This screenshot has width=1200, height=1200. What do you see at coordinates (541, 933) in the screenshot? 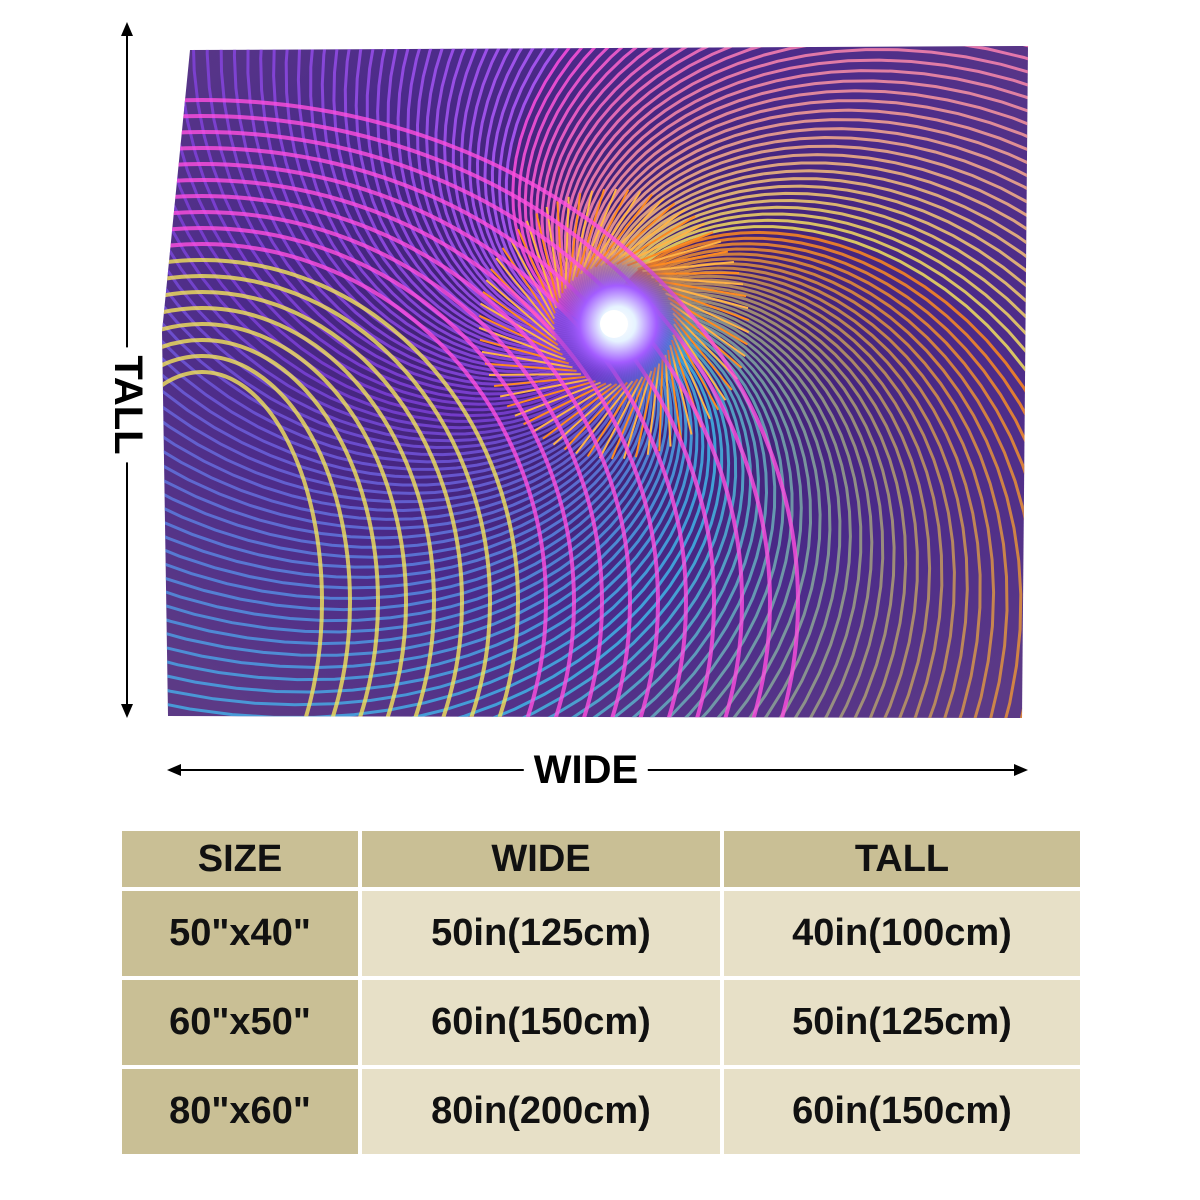
I see `wide-cell: 50in(125cm)` at bounding box center [541, 933].